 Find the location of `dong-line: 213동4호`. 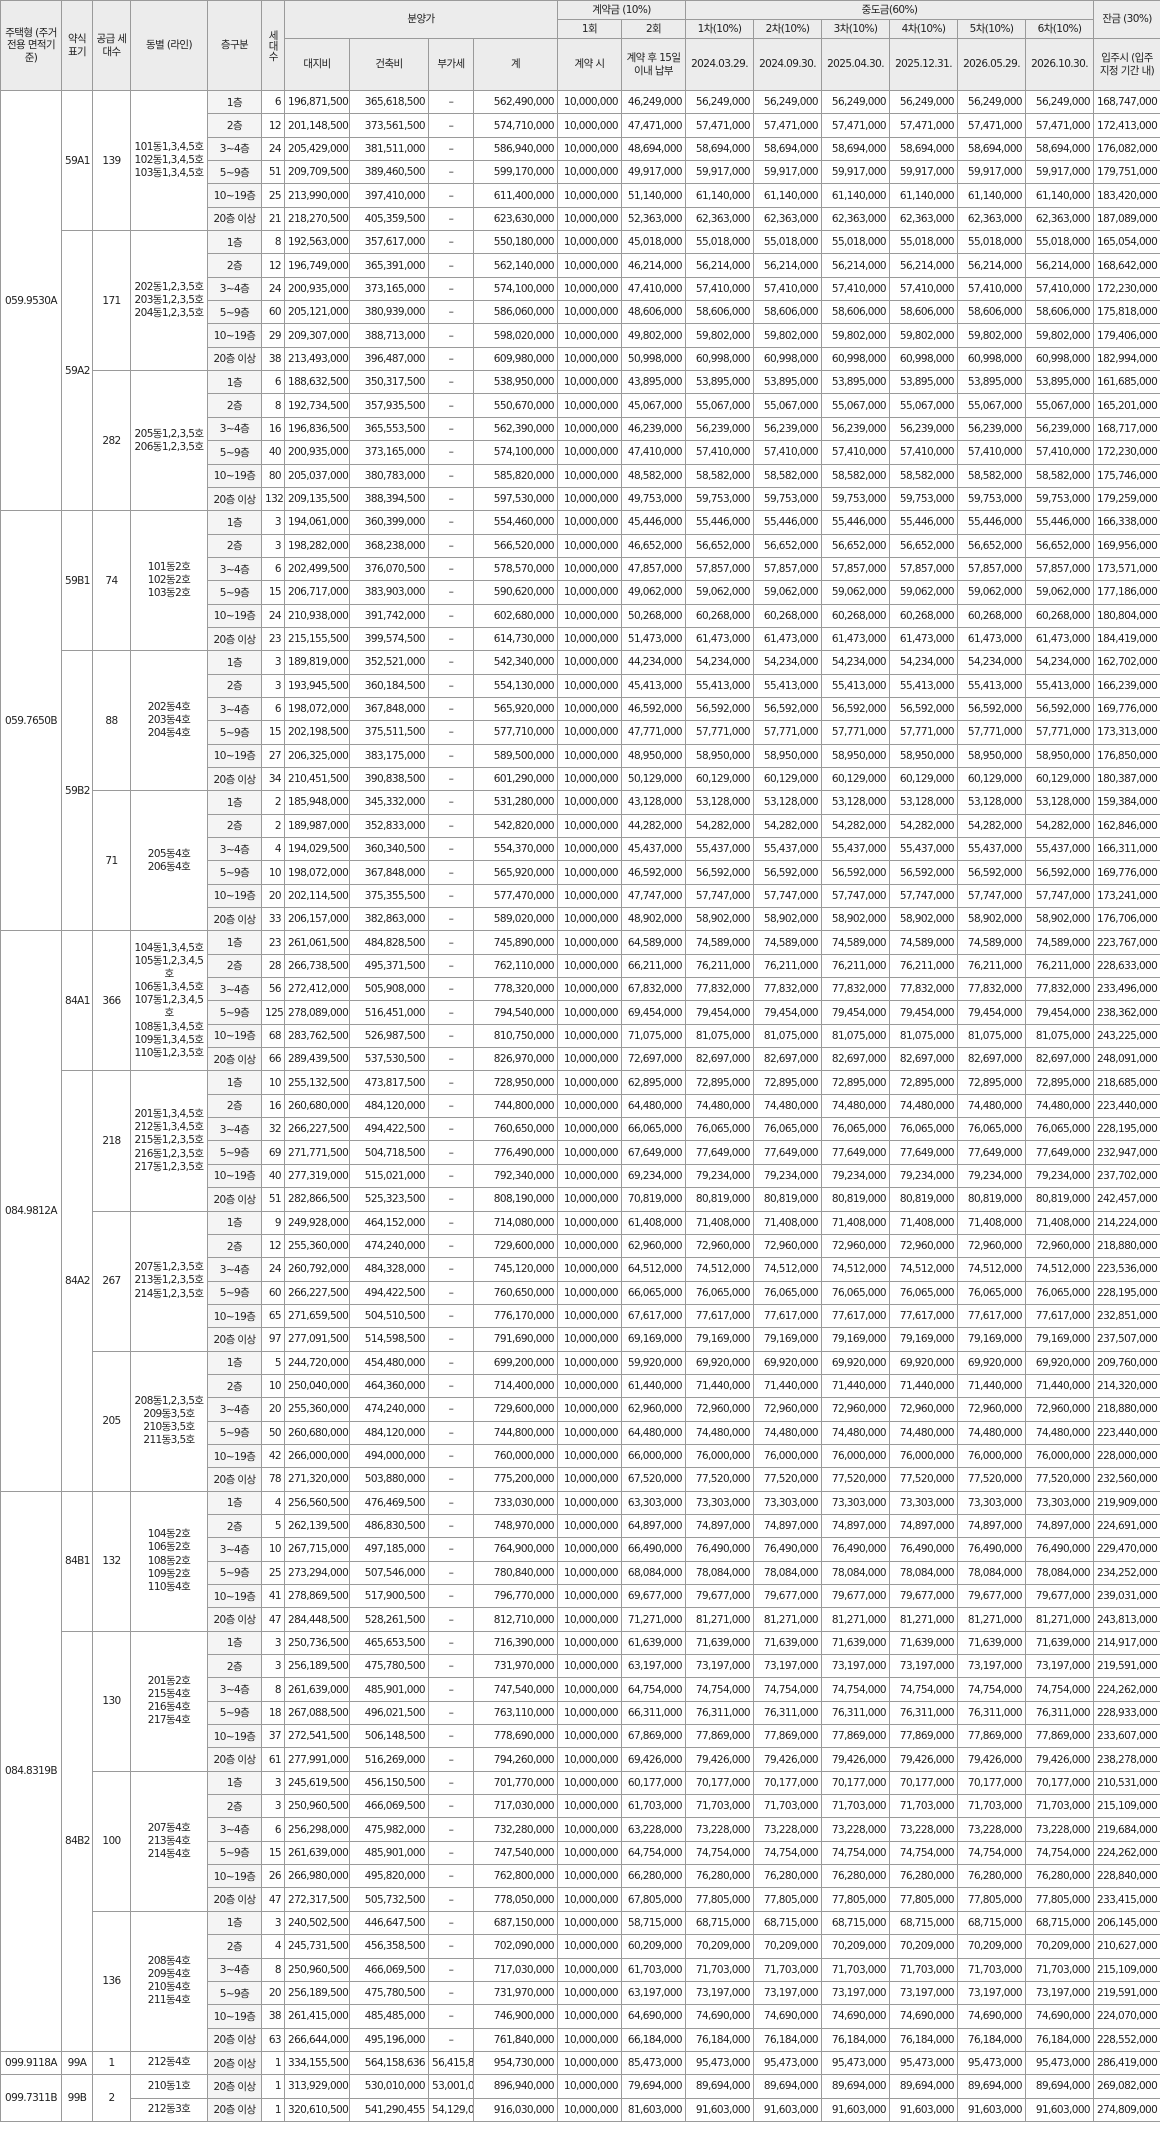

dong-line: 213동4호 is located at coordinates (169, 1840).